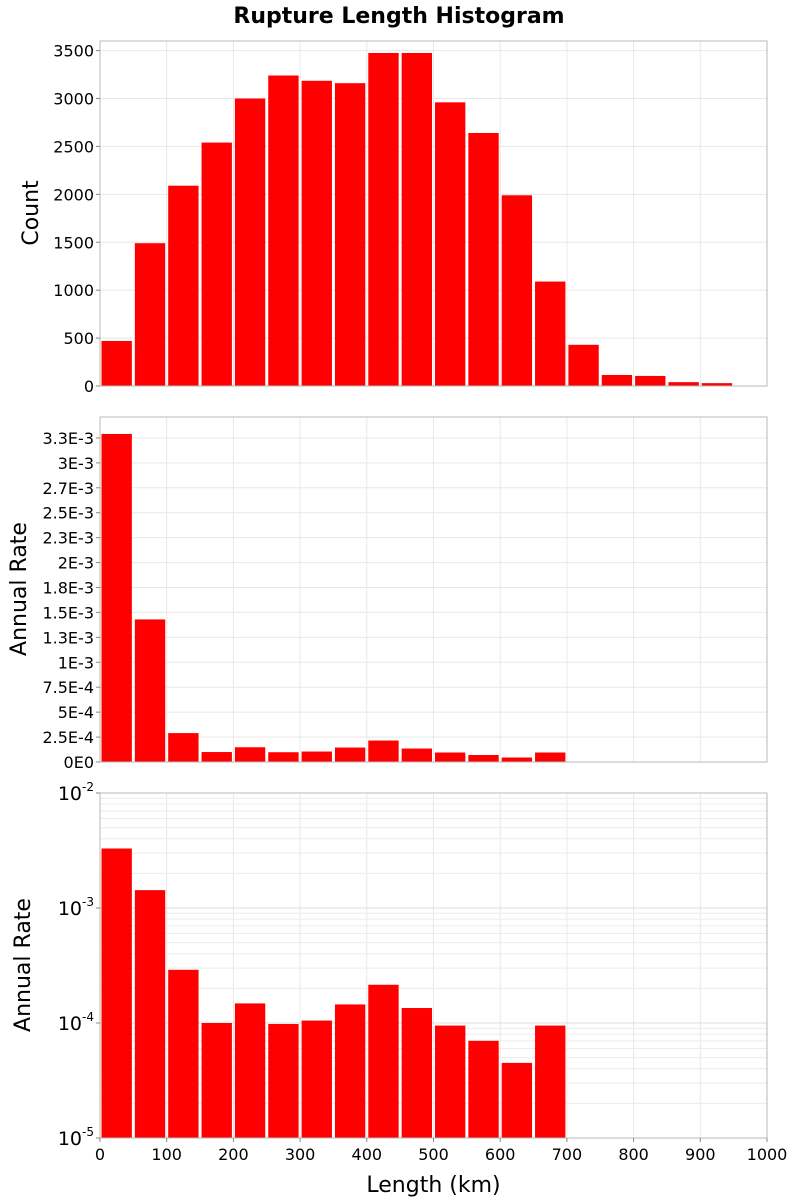 The width and height of the screenshot is (800, 1200). I want to click on y-tick-label: 1.3E-3, so click(68, 637).